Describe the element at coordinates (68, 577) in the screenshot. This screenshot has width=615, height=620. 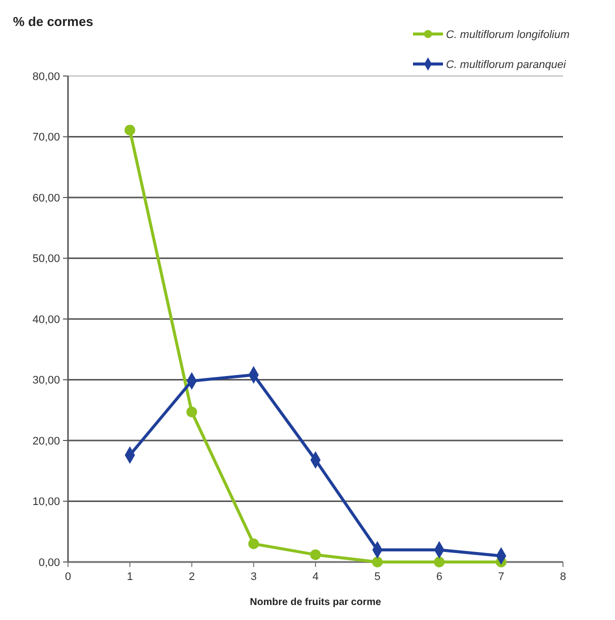
I see `x-tick-label: 0` at that location.